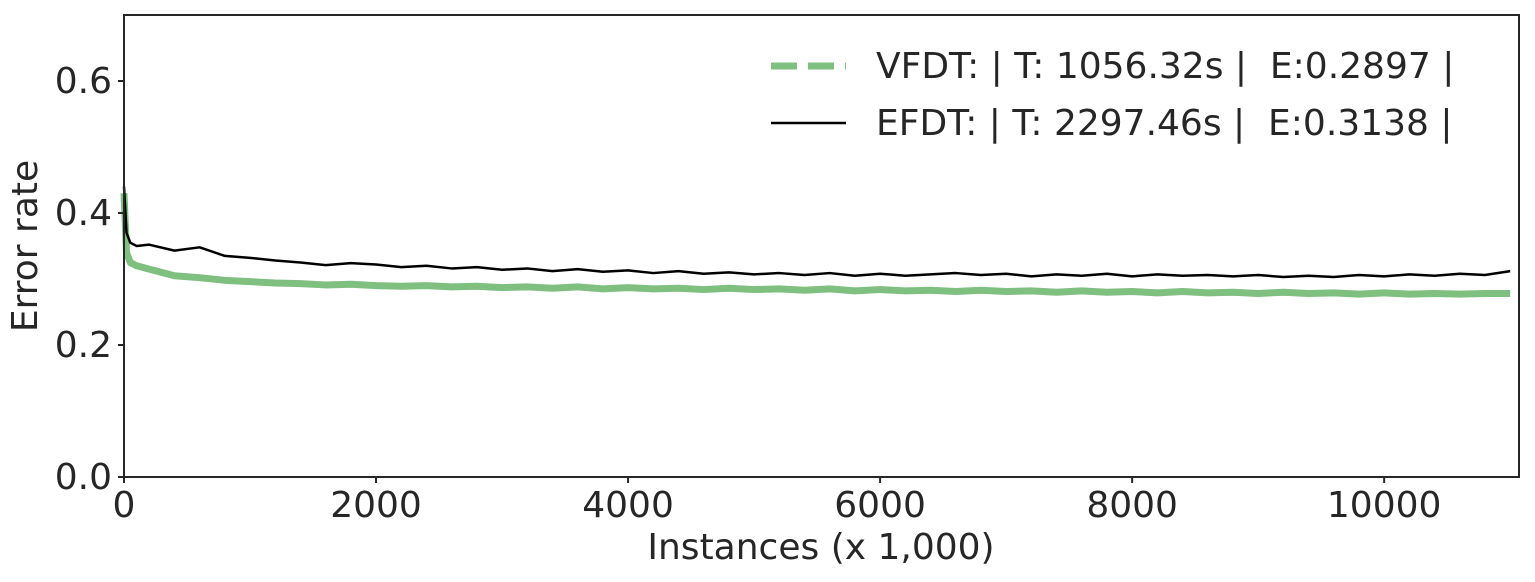  Describe the element at coordinates (1165, 66) in the screenshot. I see `legend-label: VFDT: | T: 1056.32s | E:0.2897 |` at that location.